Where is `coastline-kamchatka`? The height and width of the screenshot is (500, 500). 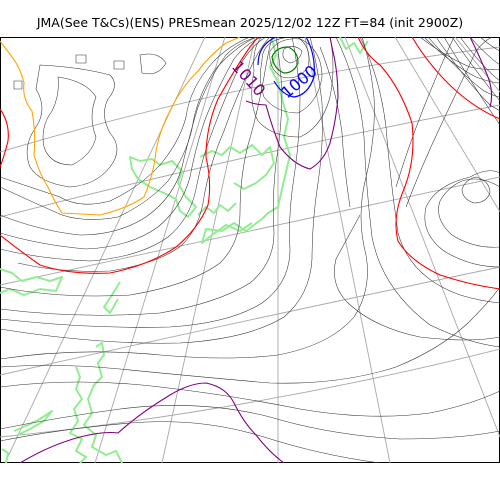 coastline-kamchatka is located at coordinates (246, 141).